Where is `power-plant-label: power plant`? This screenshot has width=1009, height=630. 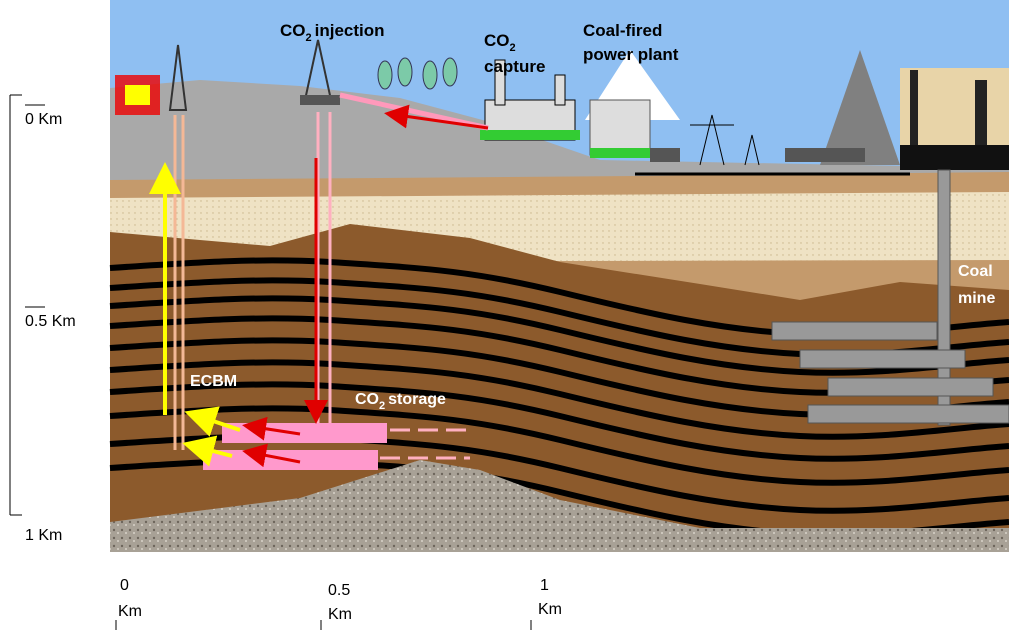 power-plant-label: power plant is located at coordinates (631, 54).